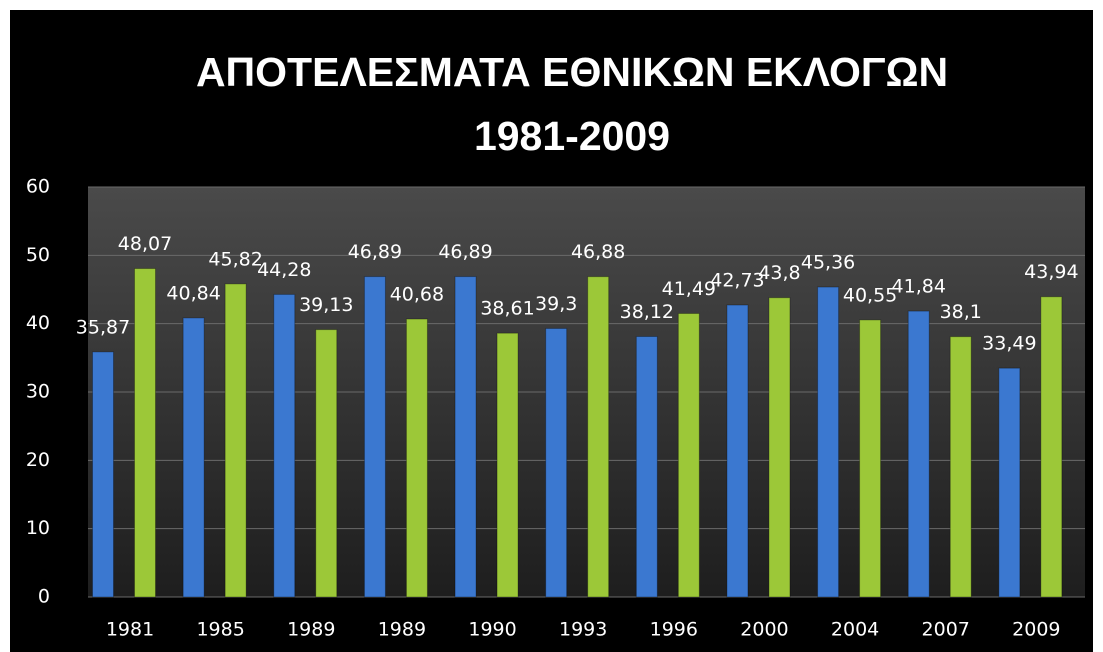  What do you see at coordinates (220, 630) in the screenshot?
I see `x-tick-label: 1985` at bounding box center [220, 630].